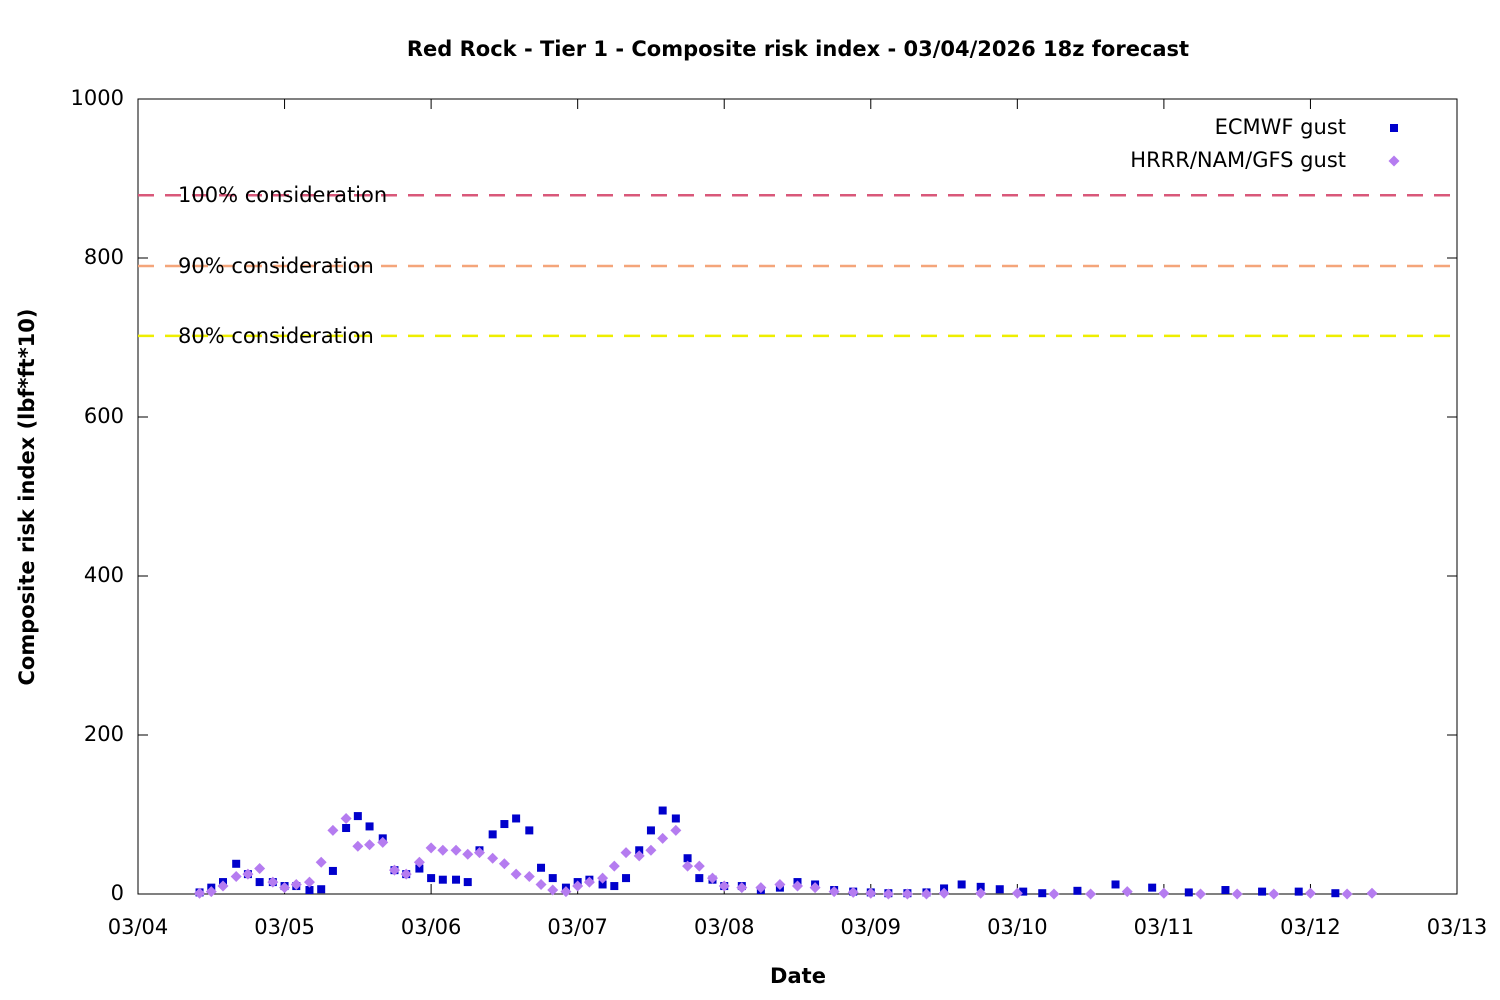 The height and width of the screenshot is (1000, 1500). What do you see at coordinates (1310, 927) in the screenshot?
I see `x-tick-label: 03/12` at bounding box center [1310, 927].